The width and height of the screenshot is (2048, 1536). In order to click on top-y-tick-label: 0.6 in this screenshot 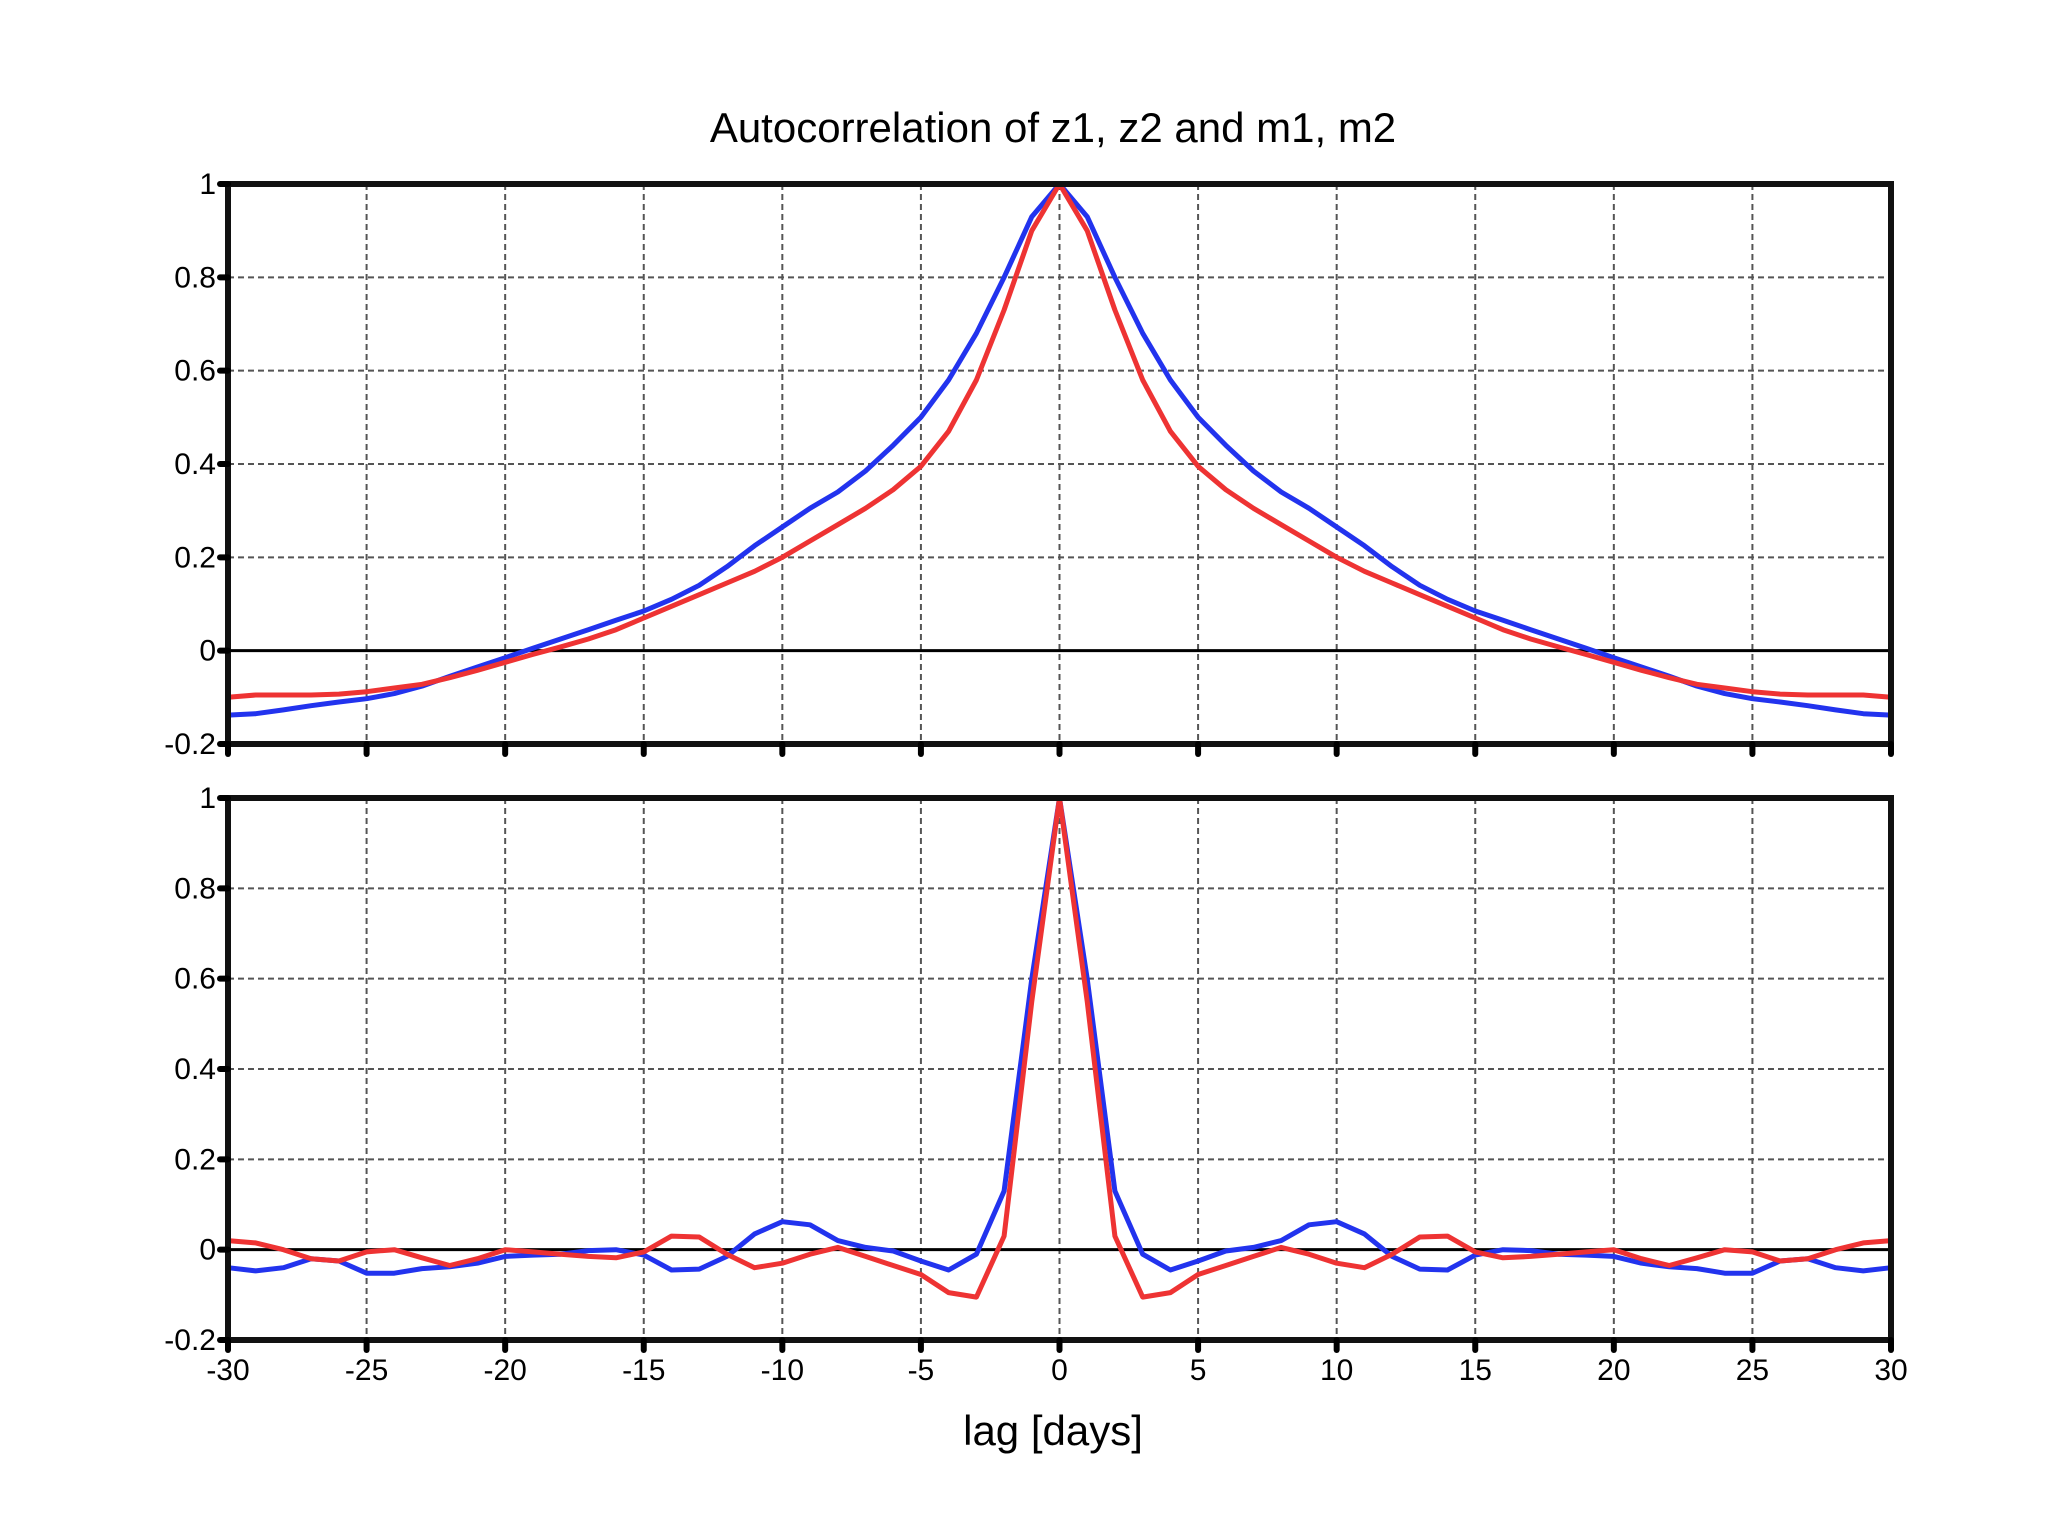, I will do `click(195, 371)`.